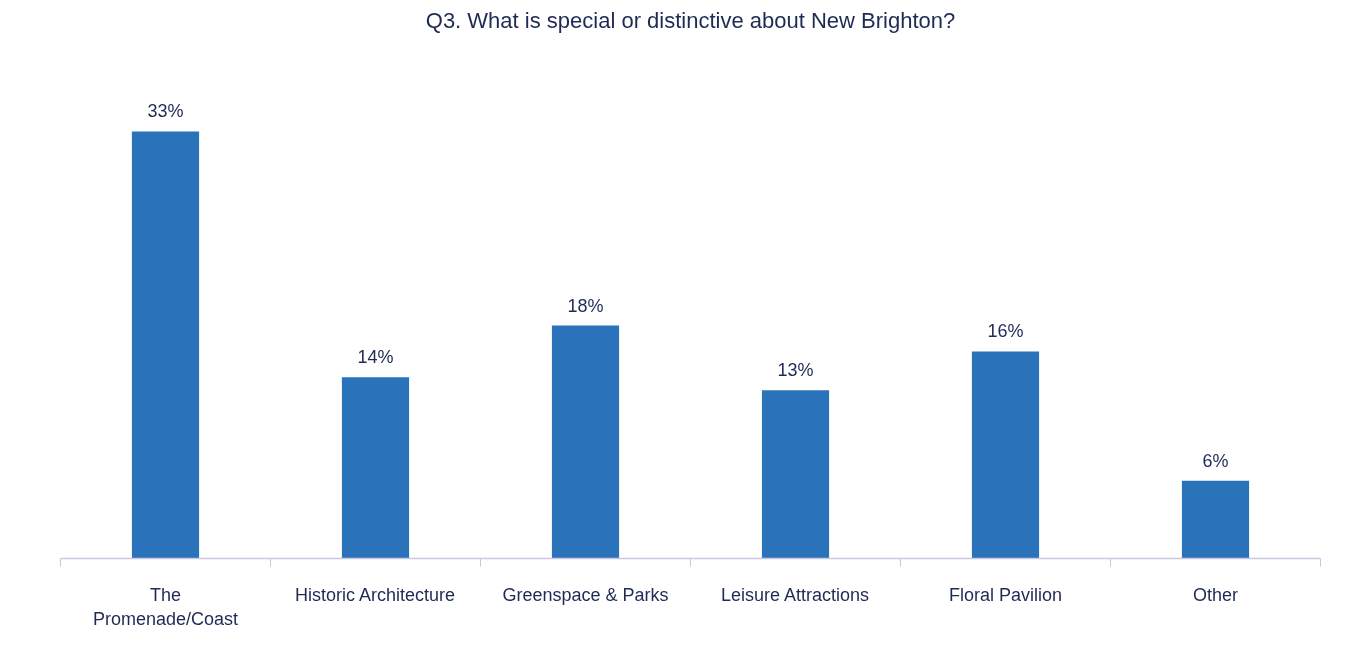 The image size is (1363, 651). Describe the element at coordinates (795, 370) in the screenshot. I see `data-label: 13%` at that location.